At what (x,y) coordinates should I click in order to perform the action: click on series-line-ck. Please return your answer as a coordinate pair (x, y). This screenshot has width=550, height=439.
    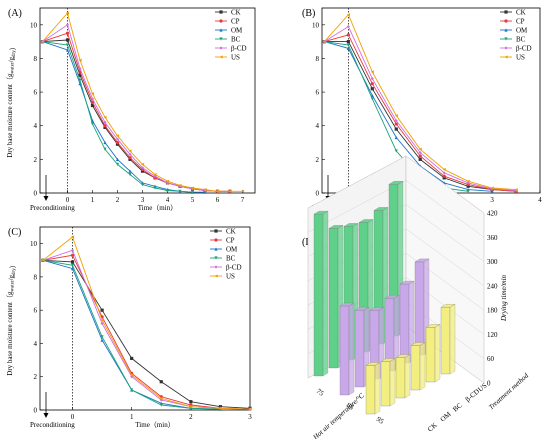
    Looking at the image, I should click on (136, 115).